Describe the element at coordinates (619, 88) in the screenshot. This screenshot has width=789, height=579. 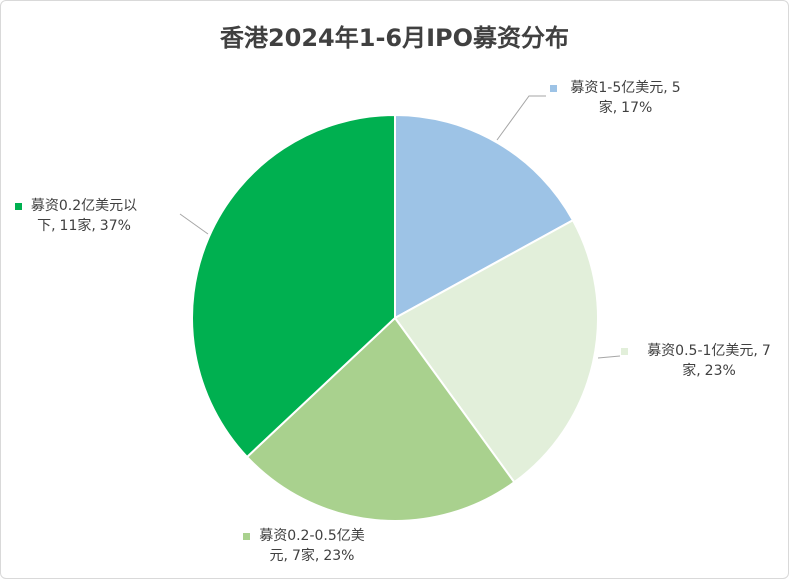
I see `category-label: 募资1-5亿美元,` at that location.